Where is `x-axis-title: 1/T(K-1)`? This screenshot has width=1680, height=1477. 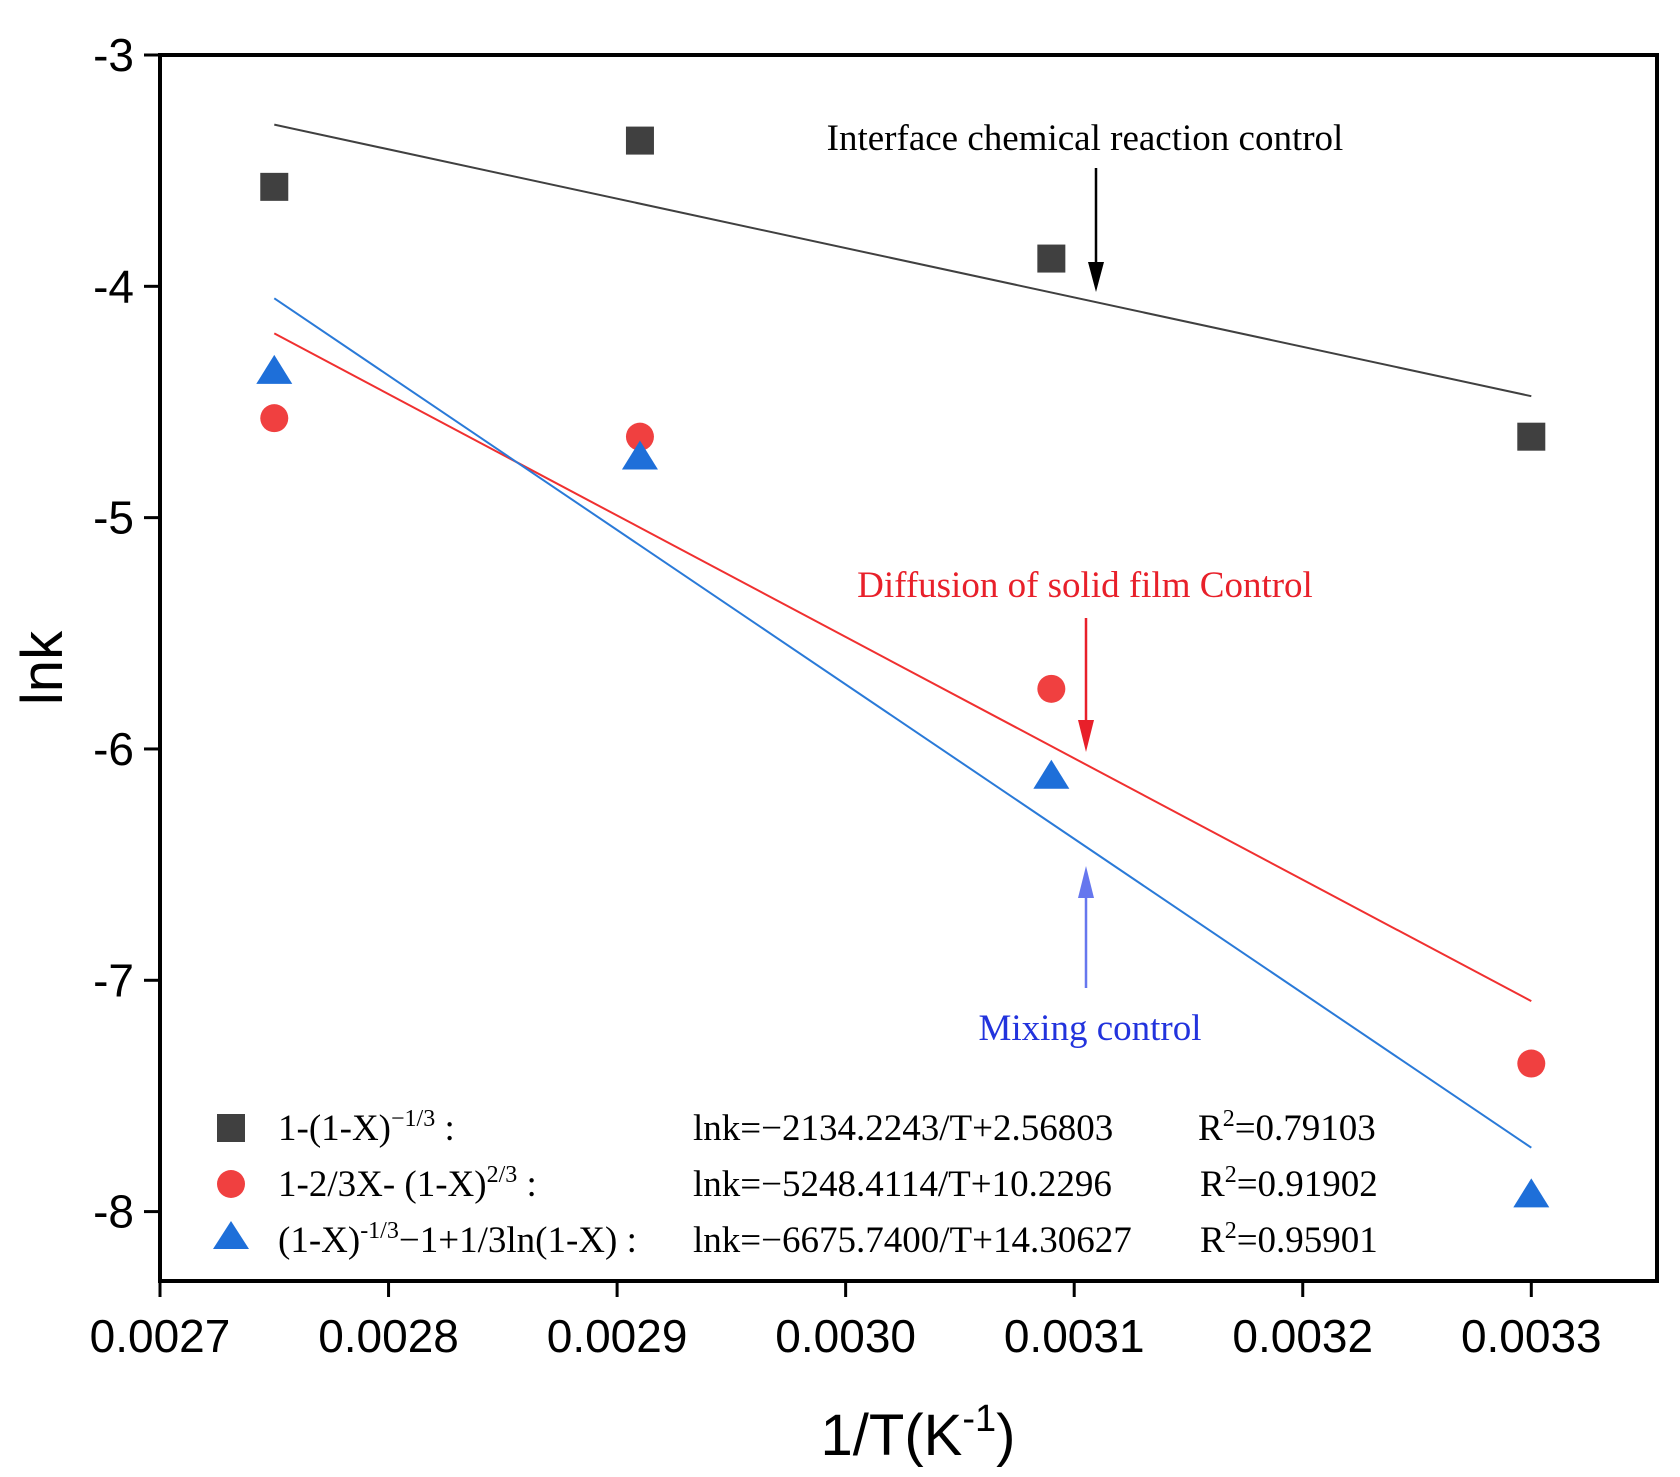 x-axis-title: 1/T(K-1) is located at coordinates (918, 1433).